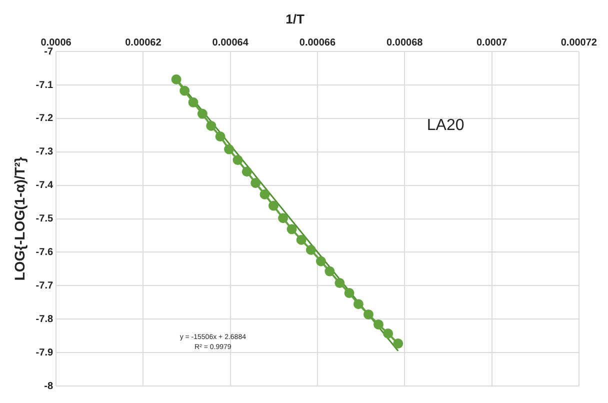 This screenshot has width=608, height=403. What do you see at coordinates (45, 252) in the screenshot?
I see `y-tick-label: -7.6` at bounding box center [45, 252].